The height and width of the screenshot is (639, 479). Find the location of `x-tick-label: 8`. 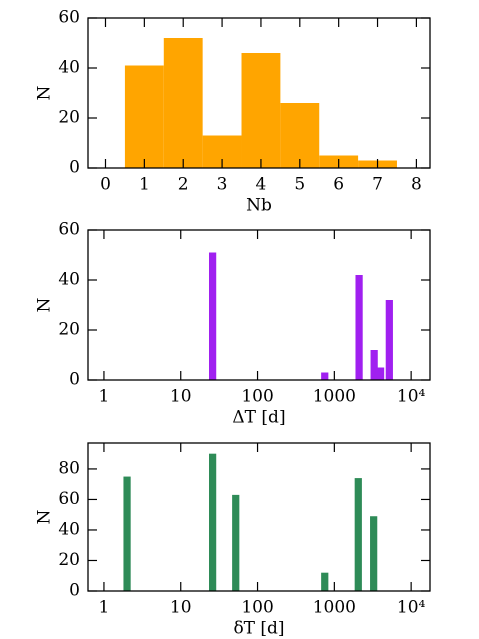

x-tick-label: 8 is located at coordinates (416, 185).